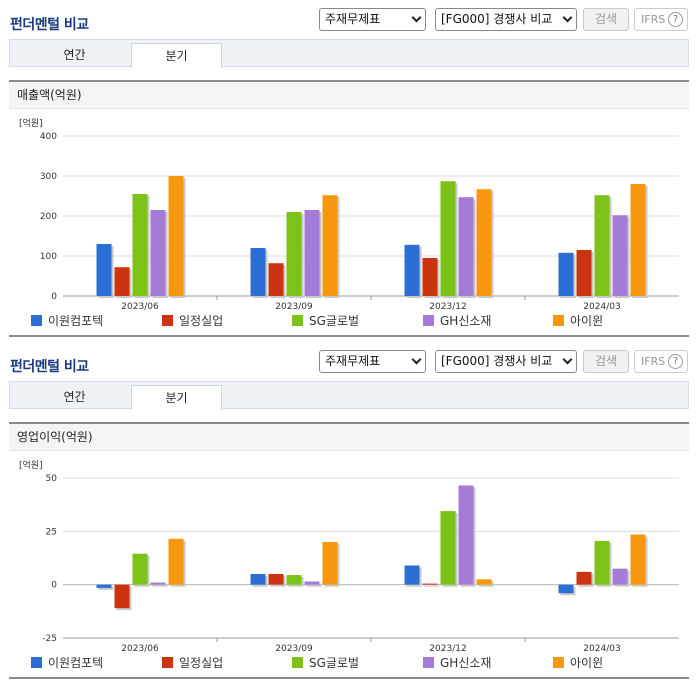 This screenshot has width=696, height=684. What do you see at coordinates (49, 639) in the screenshot?
I see `y-tick-label: -25` at bounding box center [49, 639].